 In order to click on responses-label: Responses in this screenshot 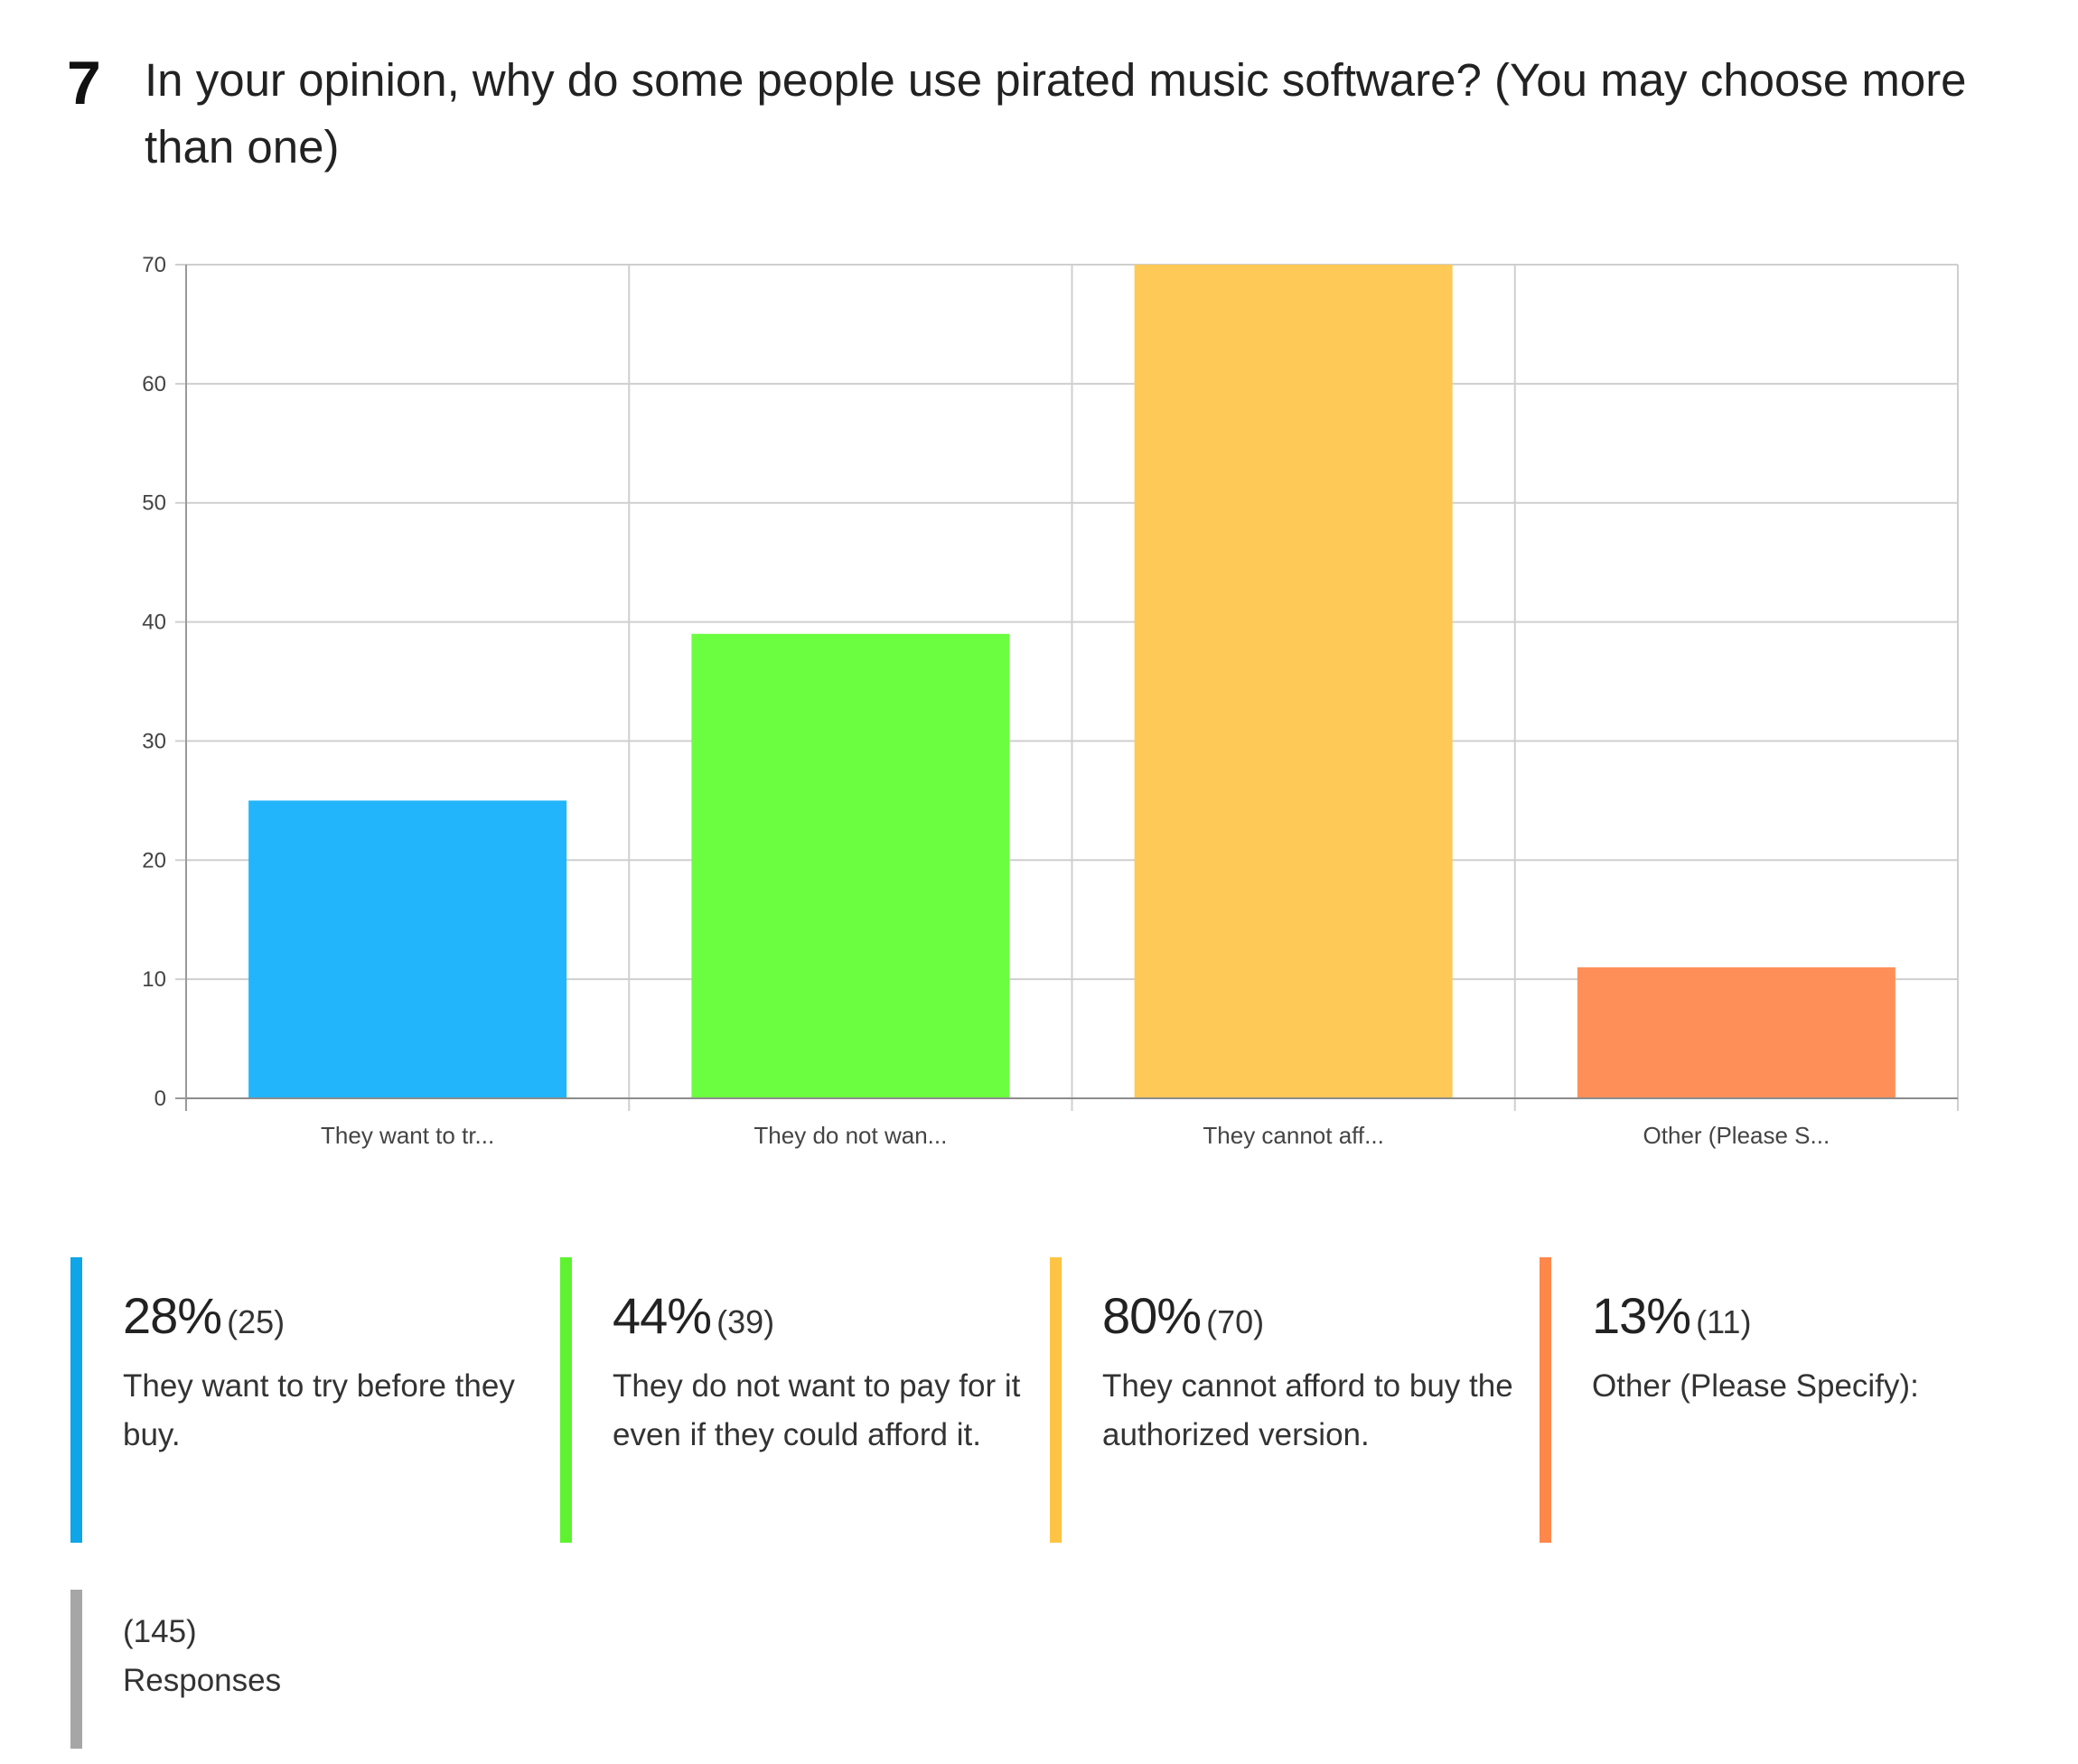, I will do `click(202, 1680)`.